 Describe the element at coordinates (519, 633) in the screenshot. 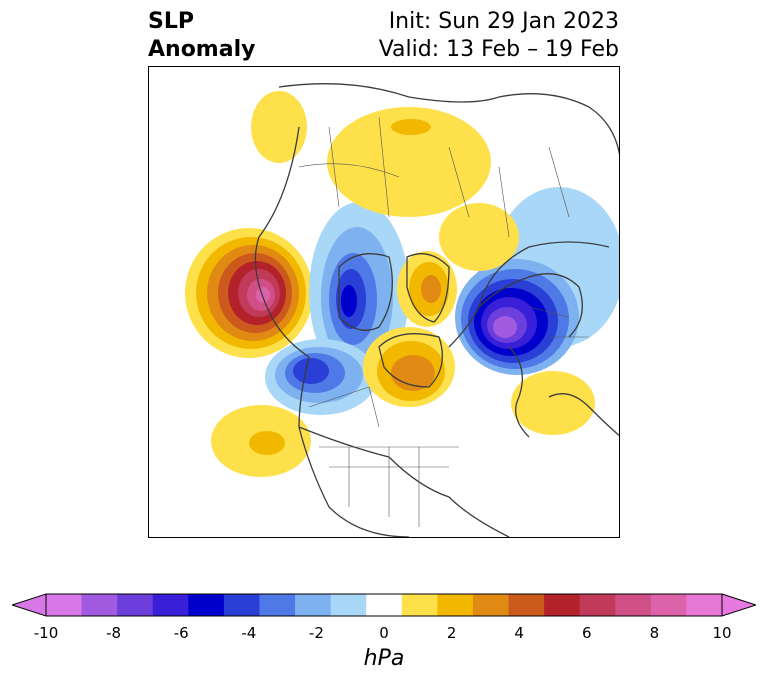

I see `colorbar-tick-label: 4` at that location.